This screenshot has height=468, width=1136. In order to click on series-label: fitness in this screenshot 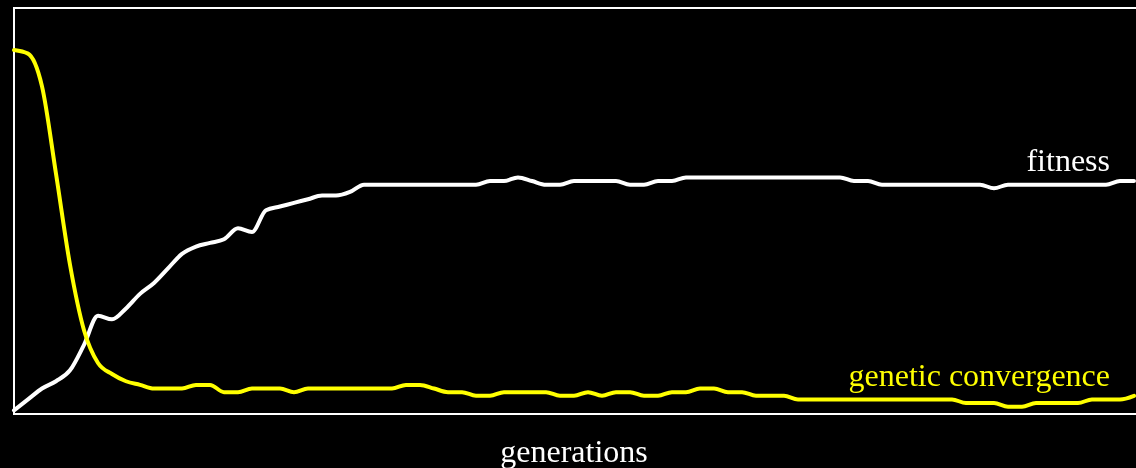, I will do `click(1068, 160)`.